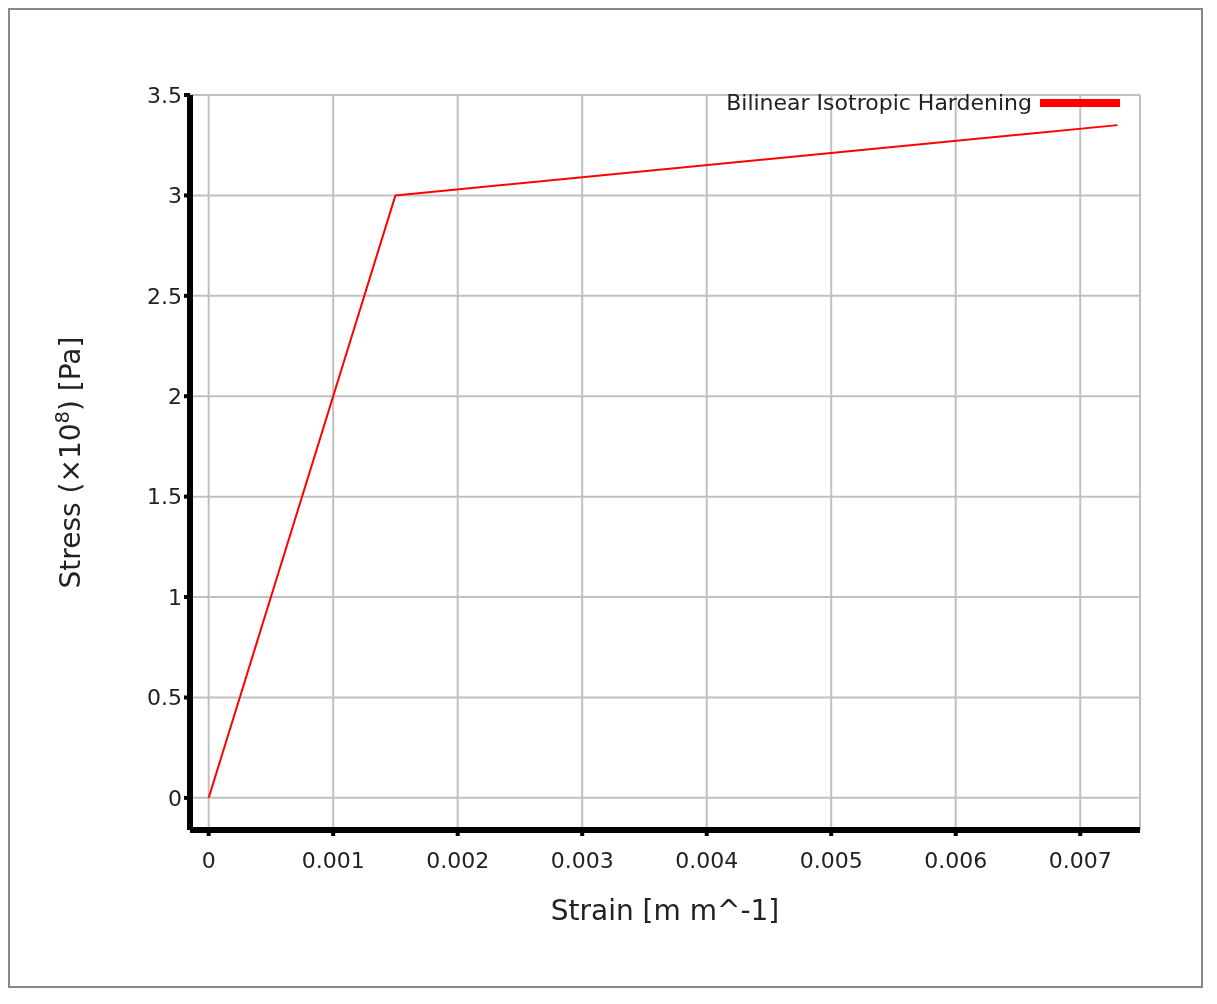 The height and width of the screenshot is (1004, 1217). I want to click on y-tick-label: 0.5, so click(164, 698).